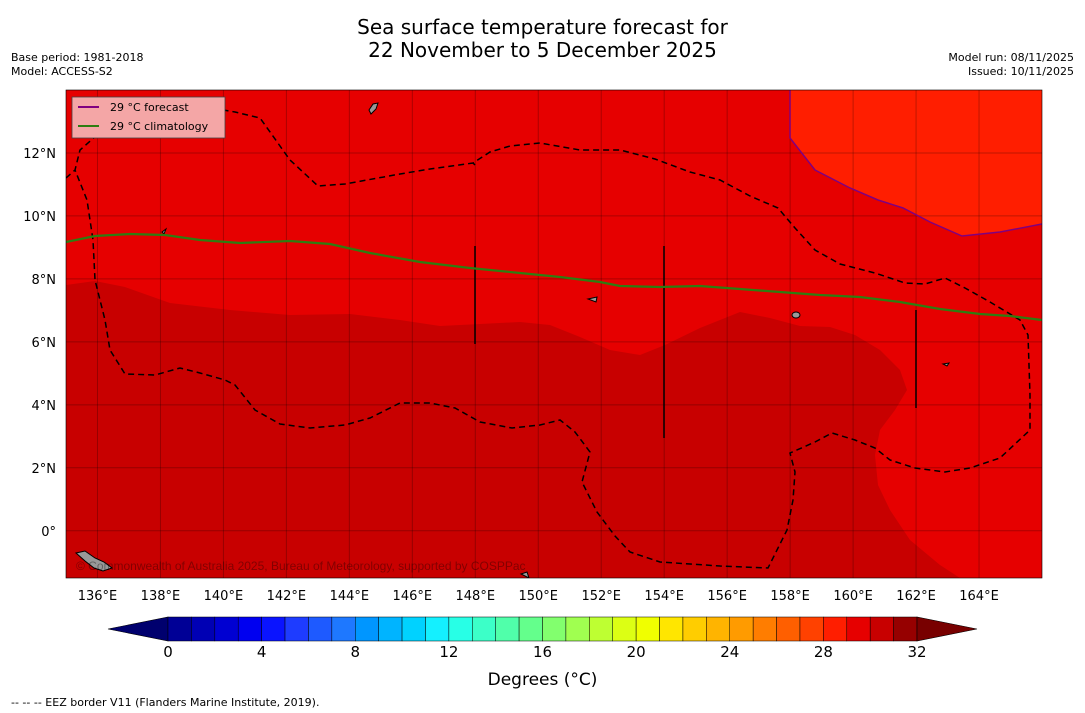 The image size is (1085, 713). What do you see at coordinates (350, 596) in the screenshot?
I see `lon-tick-label: 144°E` at bounding box center [350, 596].